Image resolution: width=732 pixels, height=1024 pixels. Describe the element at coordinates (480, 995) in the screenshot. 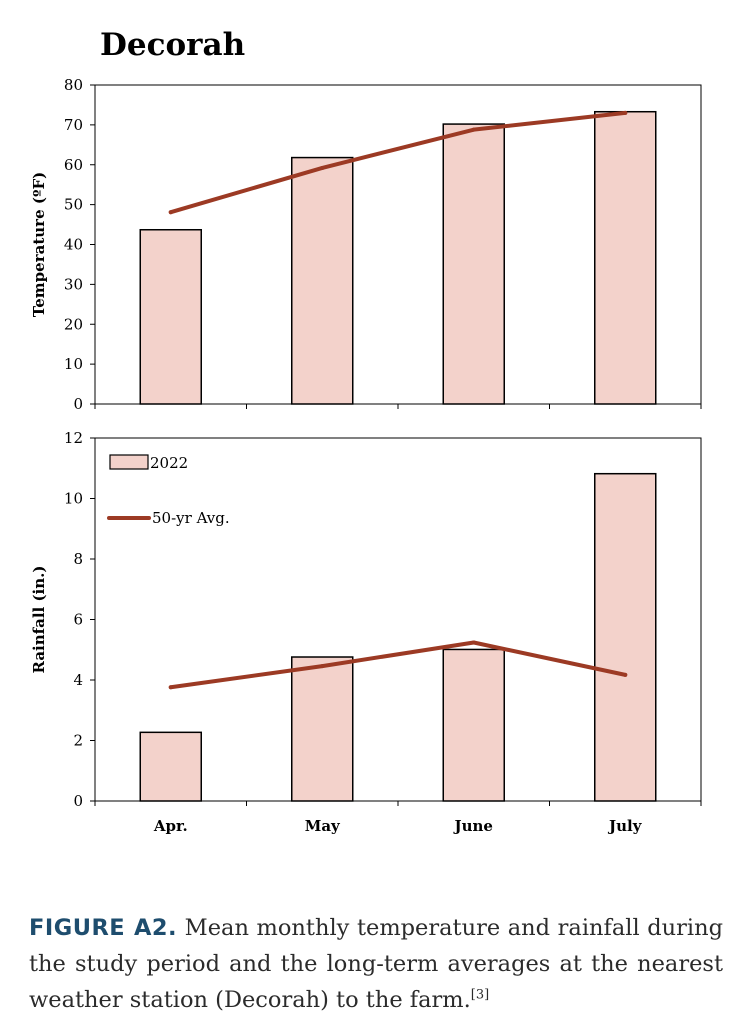

I see `caption-reference: [3]` at that location.